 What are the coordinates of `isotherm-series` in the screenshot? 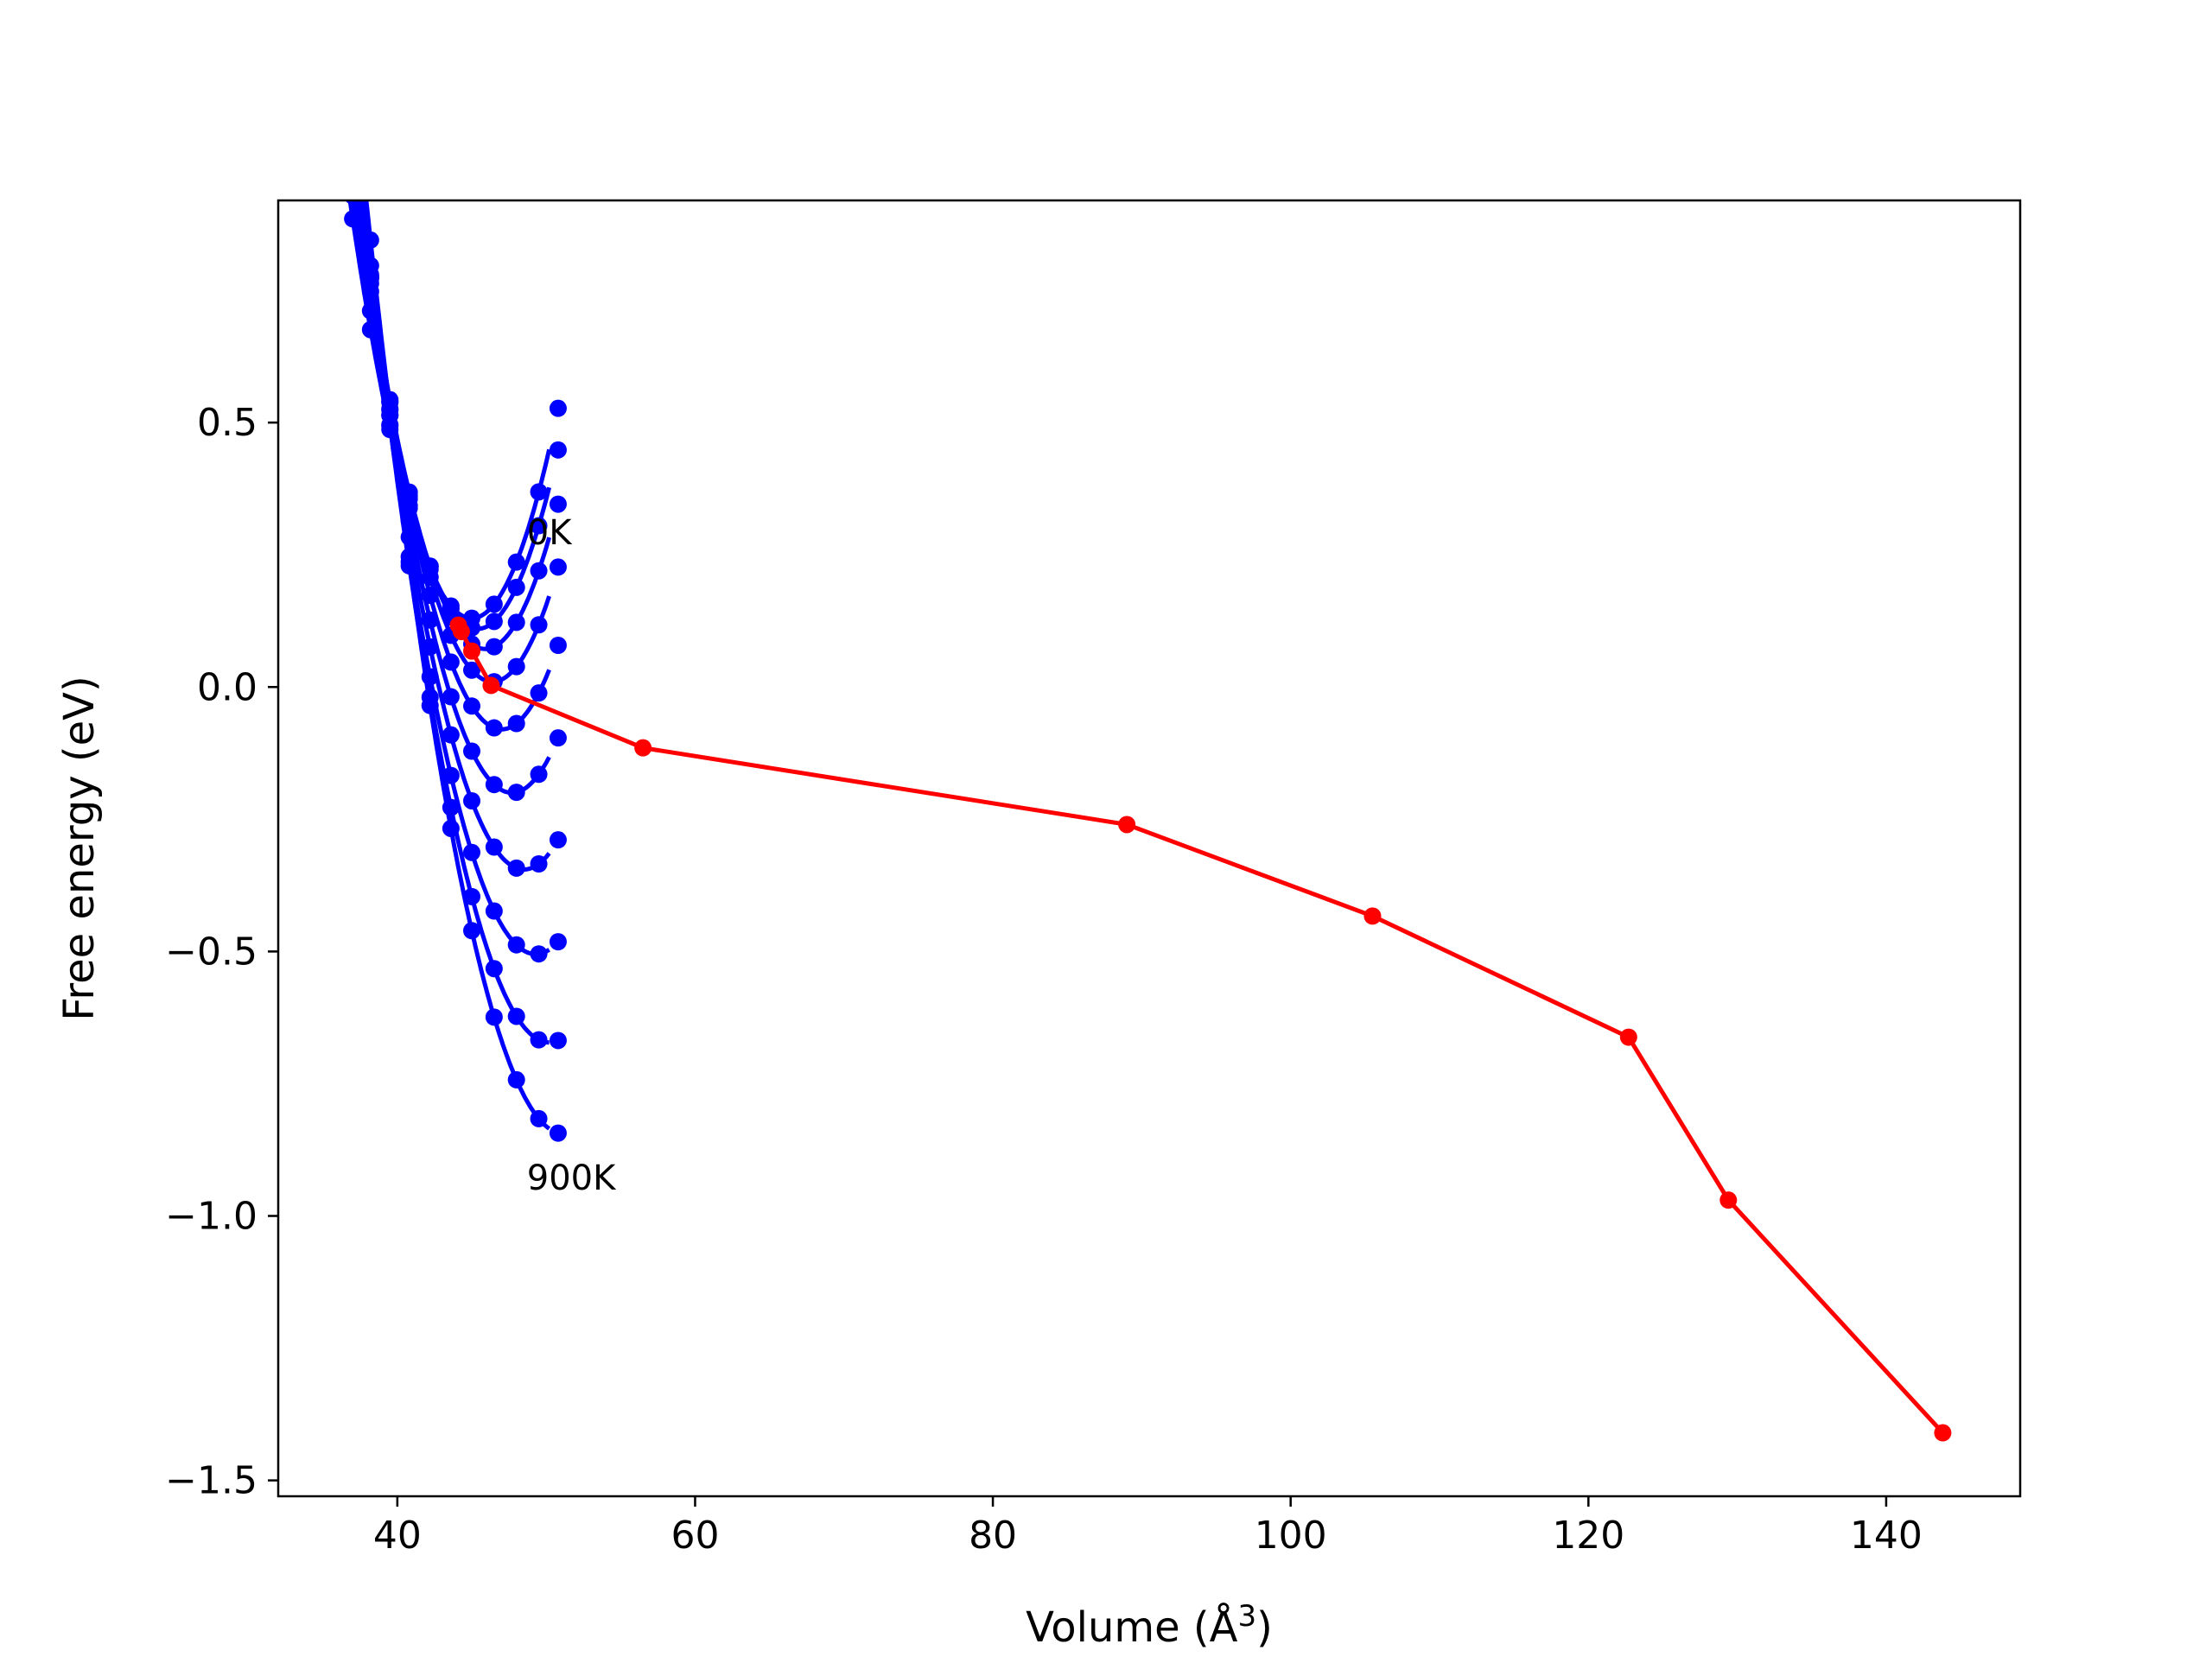 It's located at (464, 671).